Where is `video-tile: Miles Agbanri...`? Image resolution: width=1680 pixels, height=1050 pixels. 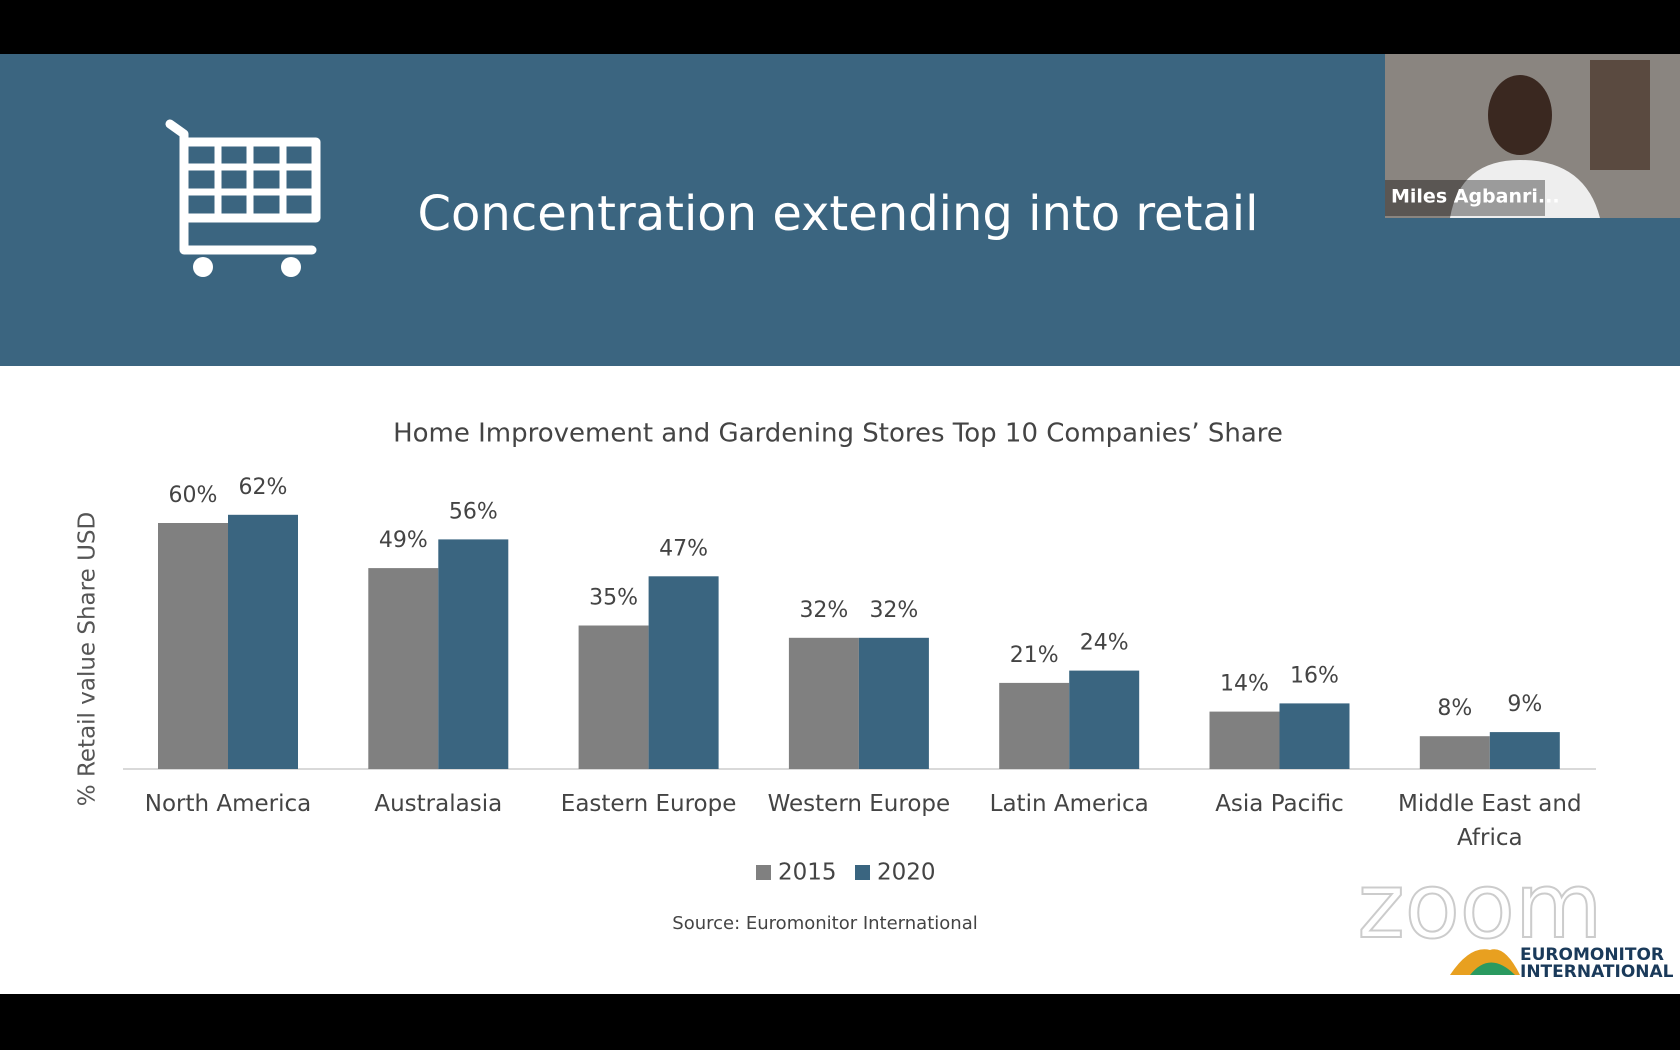 video-tile: Miles Agbanri... is located at coordinates (1532, 136).